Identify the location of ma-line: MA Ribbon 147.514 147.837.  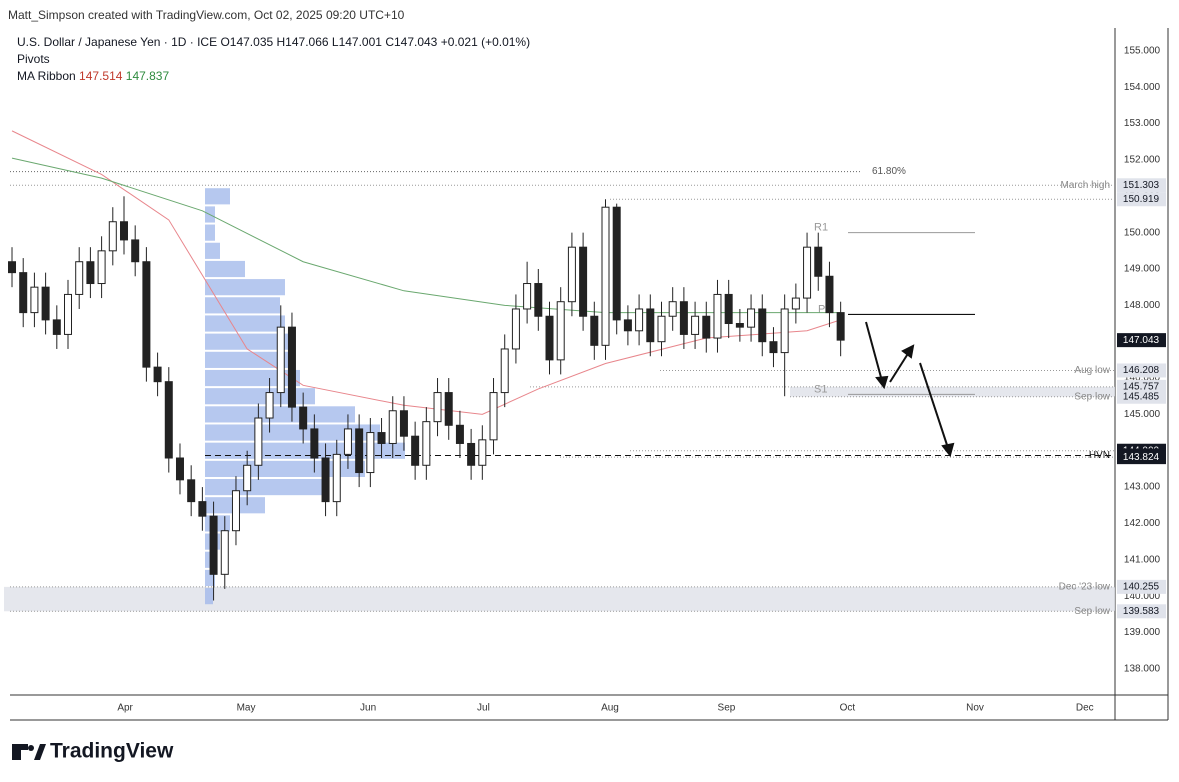
(93, 76).